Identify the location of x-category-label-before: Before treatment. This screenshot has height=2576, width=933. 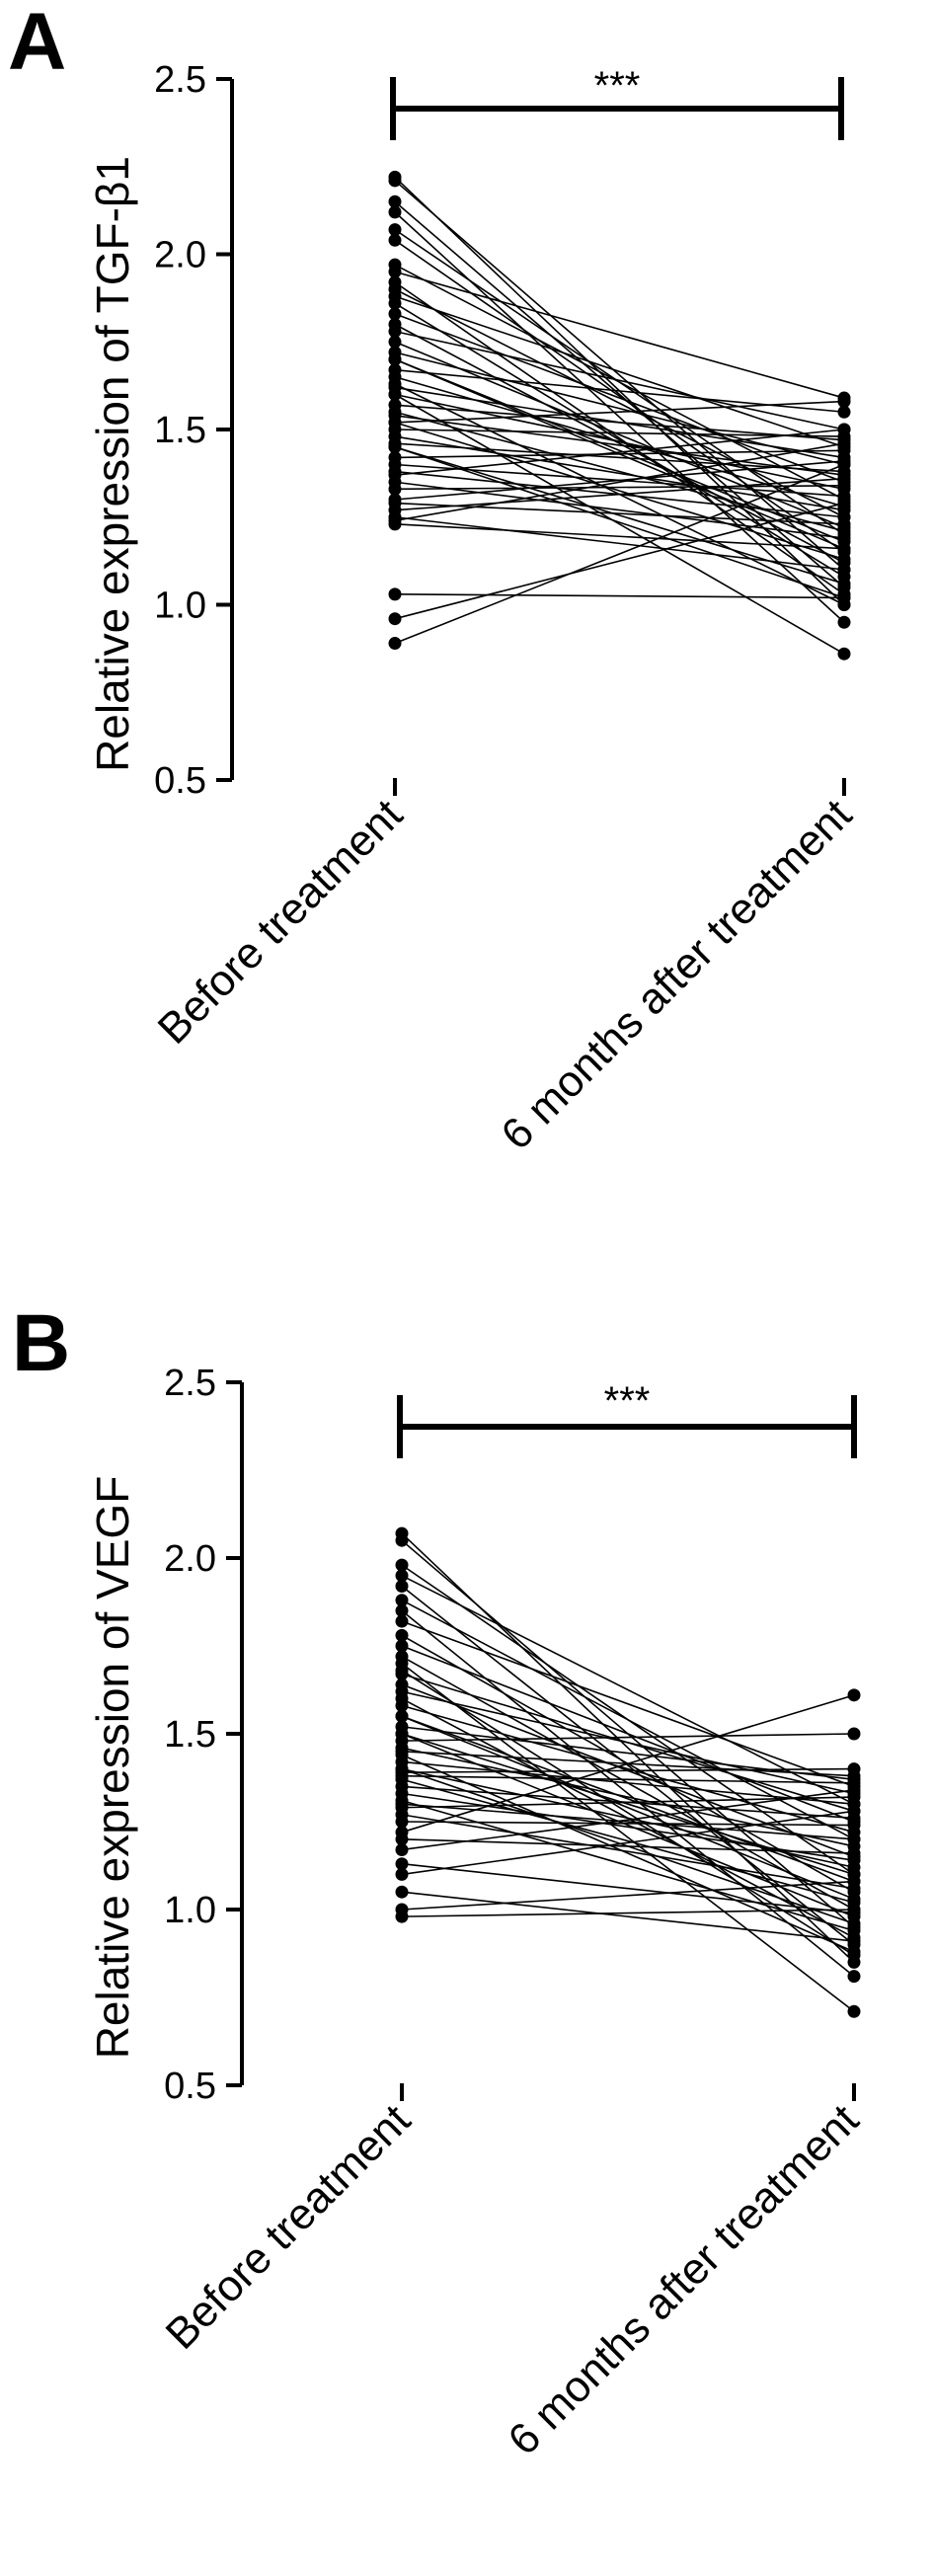
(289, 2226).